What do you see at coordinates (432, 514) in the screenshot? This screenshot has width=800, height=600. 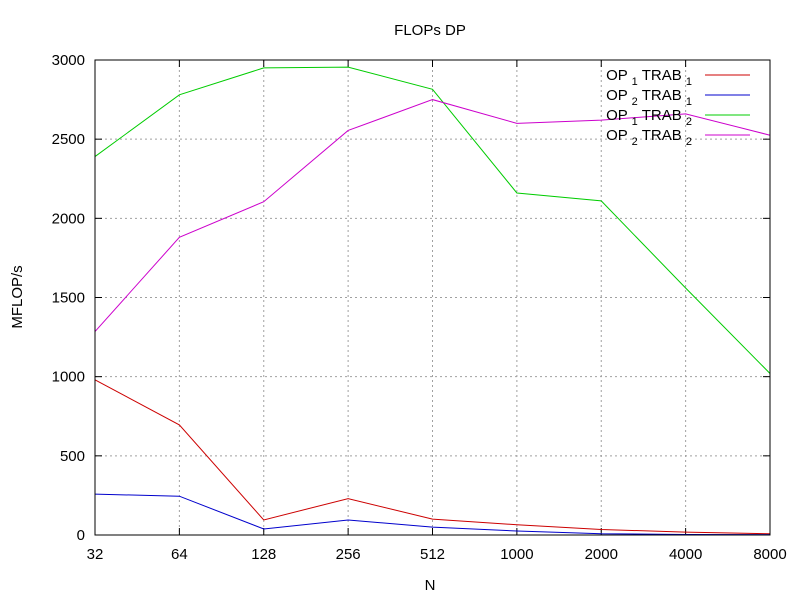 I see `series-line` at bounding box center [432, 514].